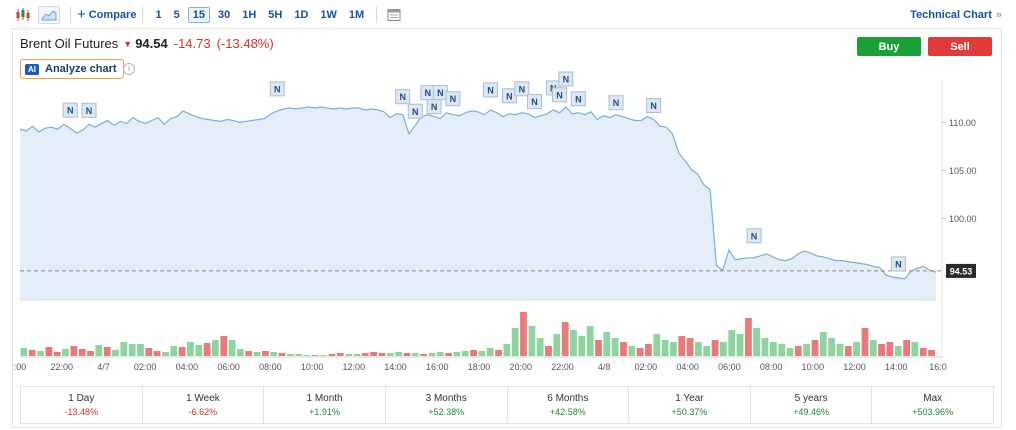 This screenshot has width=1016, height=430. What do you see at coordinates (198, 15) in the screenshot?
I see `timeframe-15: 15` at bounding box center [198, 15].